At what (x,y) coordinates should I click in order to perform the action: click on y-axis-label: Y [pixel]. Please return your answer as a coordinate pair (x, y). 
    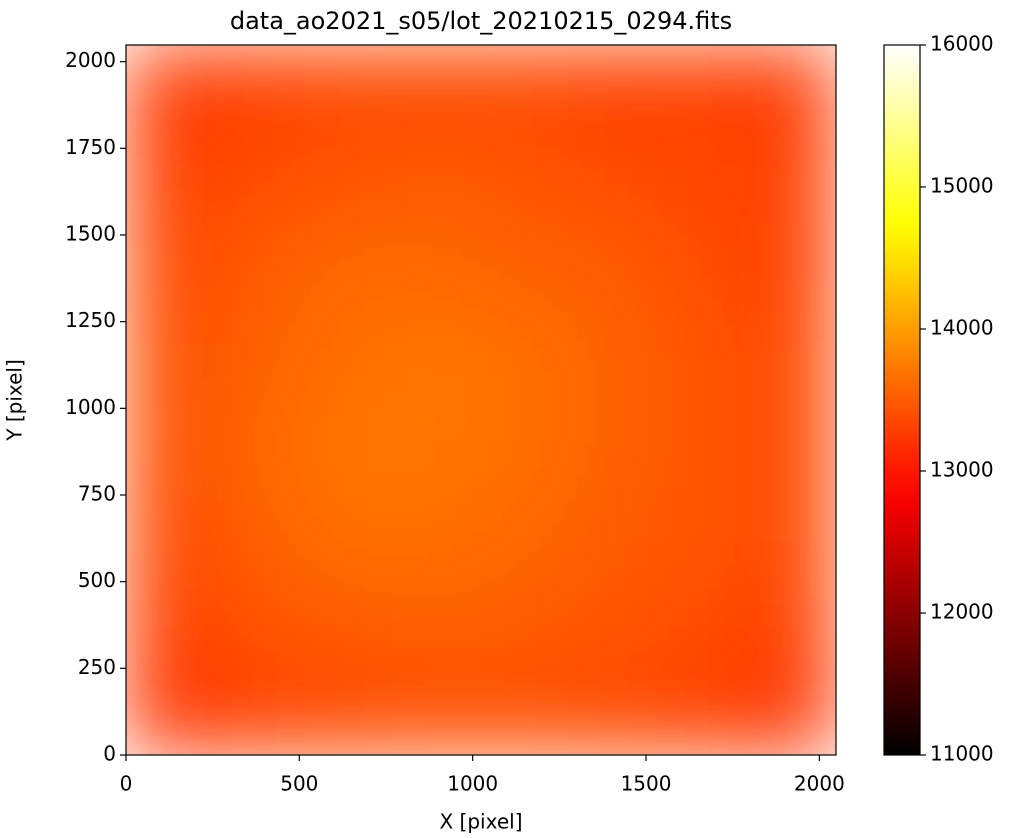
    Looking at the image, I should click on (15, 400).